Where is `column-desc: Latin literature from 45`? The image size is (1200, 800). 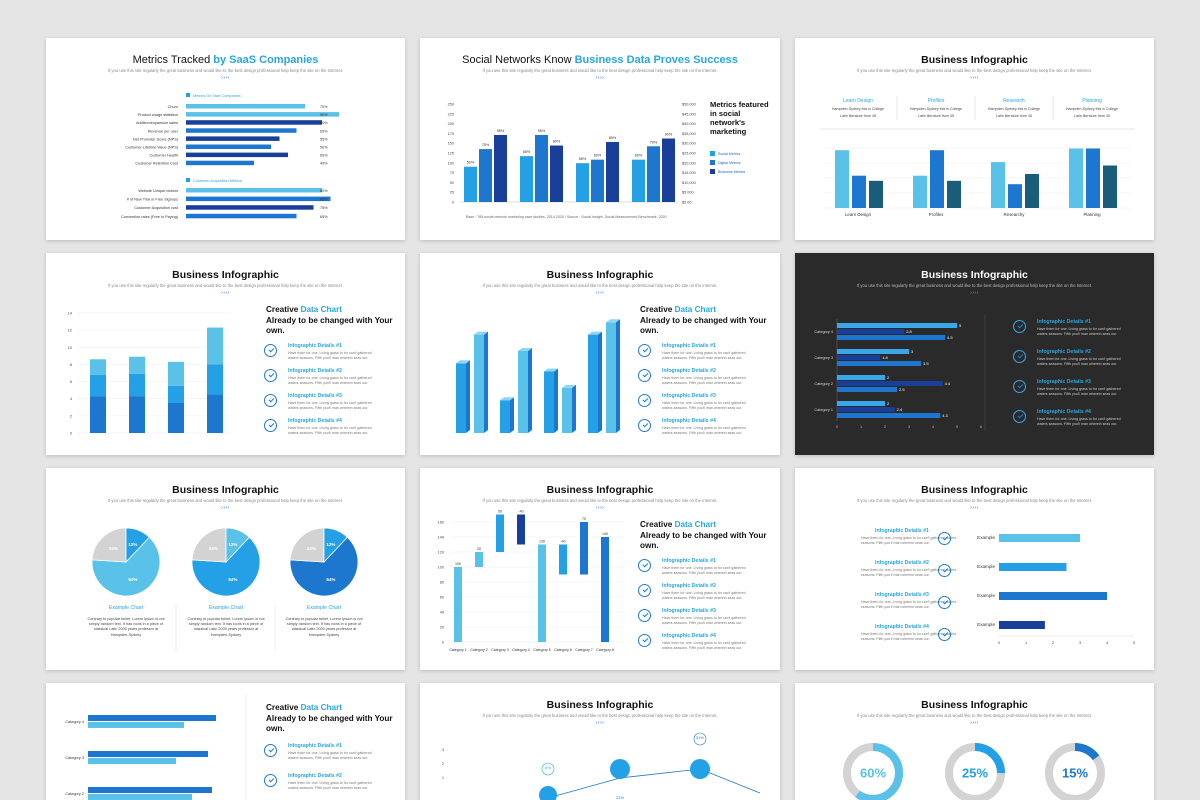
column-desc: Latin literature from 45 is located at coordinates (858, 116).